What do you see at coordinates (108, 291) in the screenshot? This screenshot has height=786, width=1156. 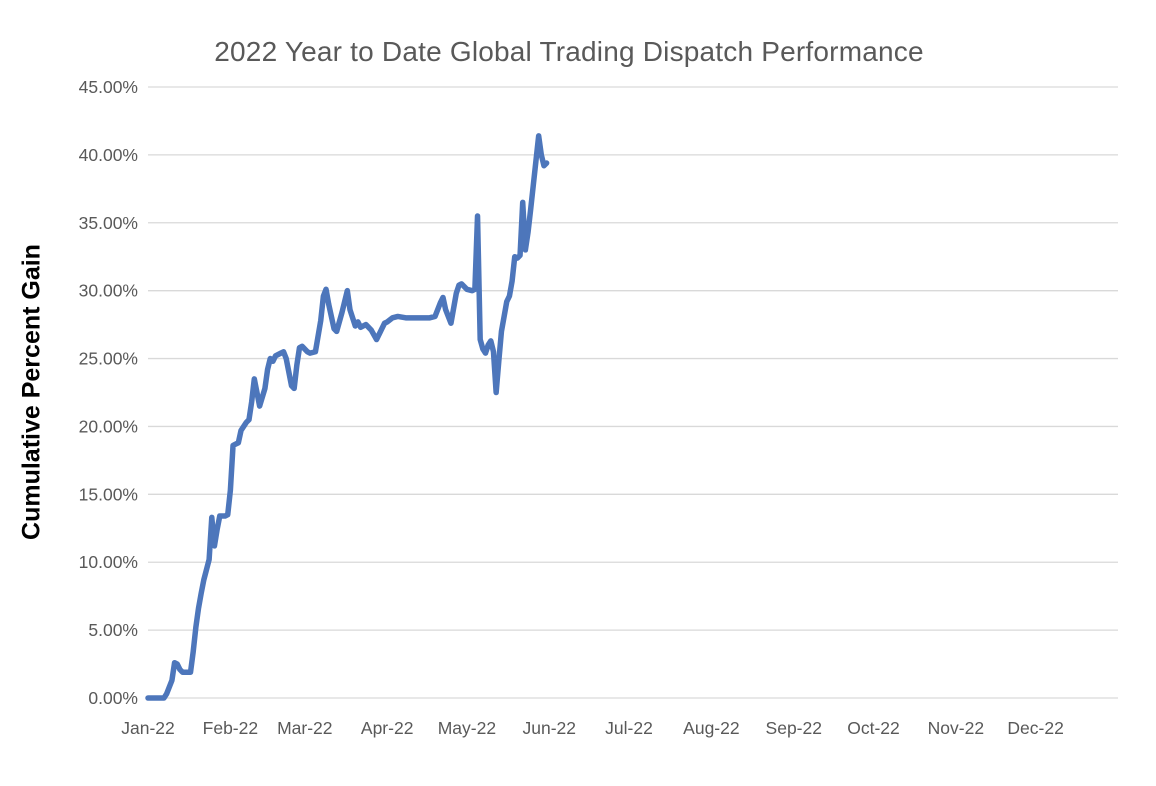 I see `y-tick-label: 30.00%` at bounding box center [108, 291].